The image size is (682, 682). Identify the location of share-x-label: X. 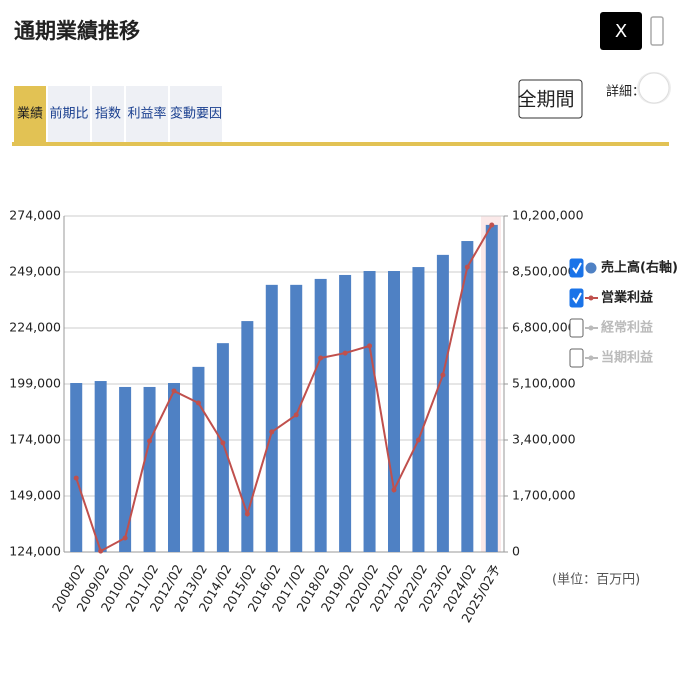
(621, 31).